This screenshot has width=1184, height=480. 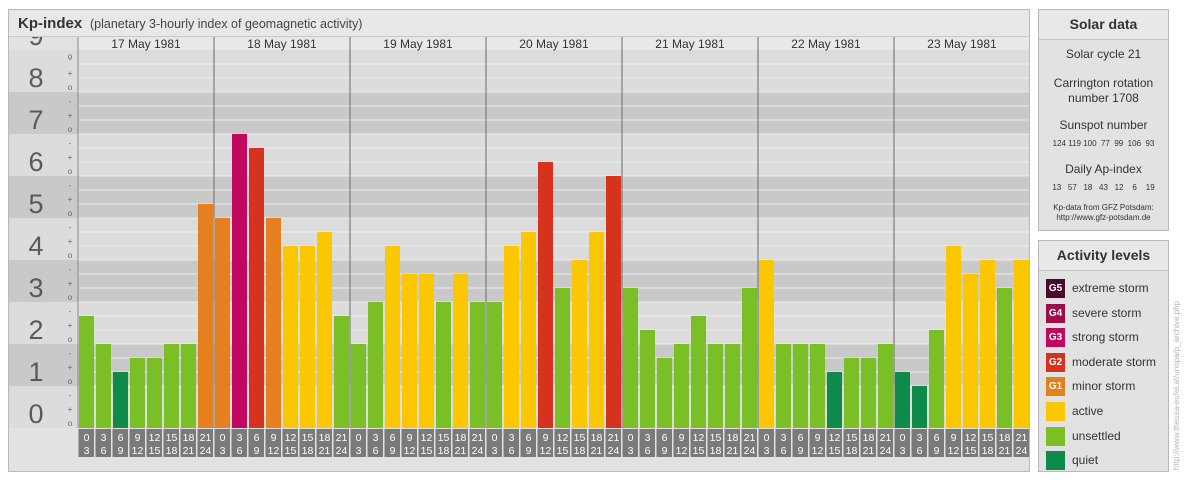 What do you see at coordinates (1106, 461) in the screenshot?
I see `level-row: quiet` at bounding box center [1106, 461].